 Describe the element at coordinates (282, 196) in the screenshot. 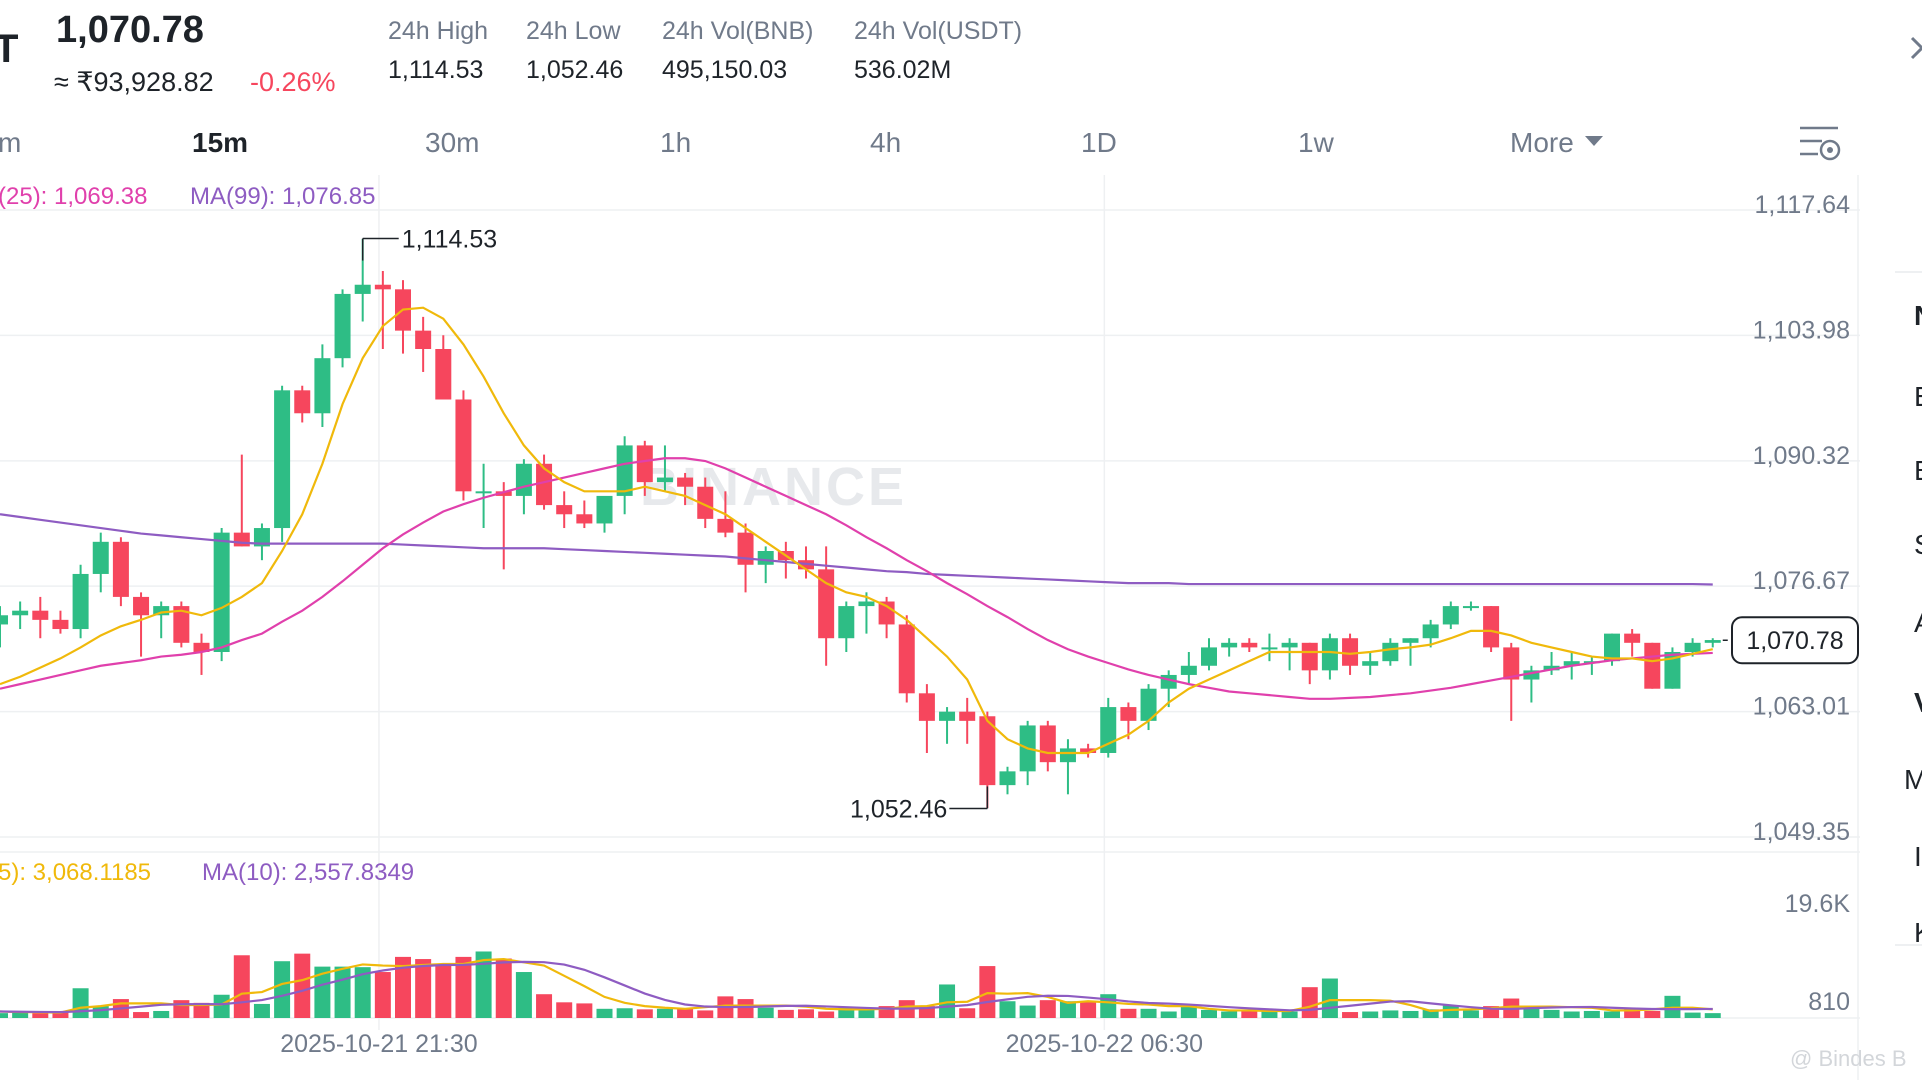

I see `ma99-legend: MA(99): 1,076.85` at that location.